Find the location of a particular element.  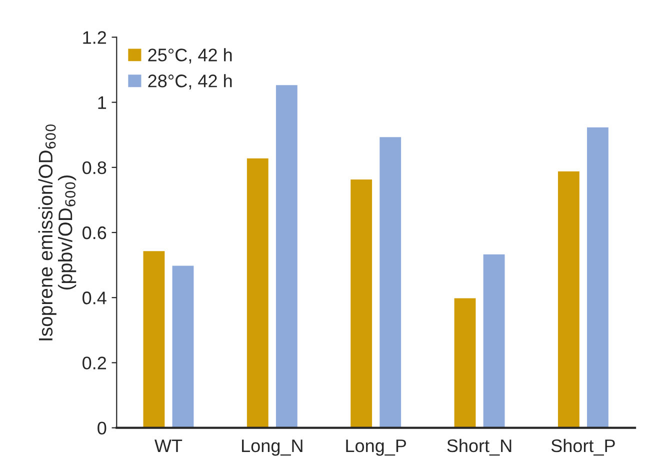

x-tick-label: Long_N is located at coordinates (272, 448).